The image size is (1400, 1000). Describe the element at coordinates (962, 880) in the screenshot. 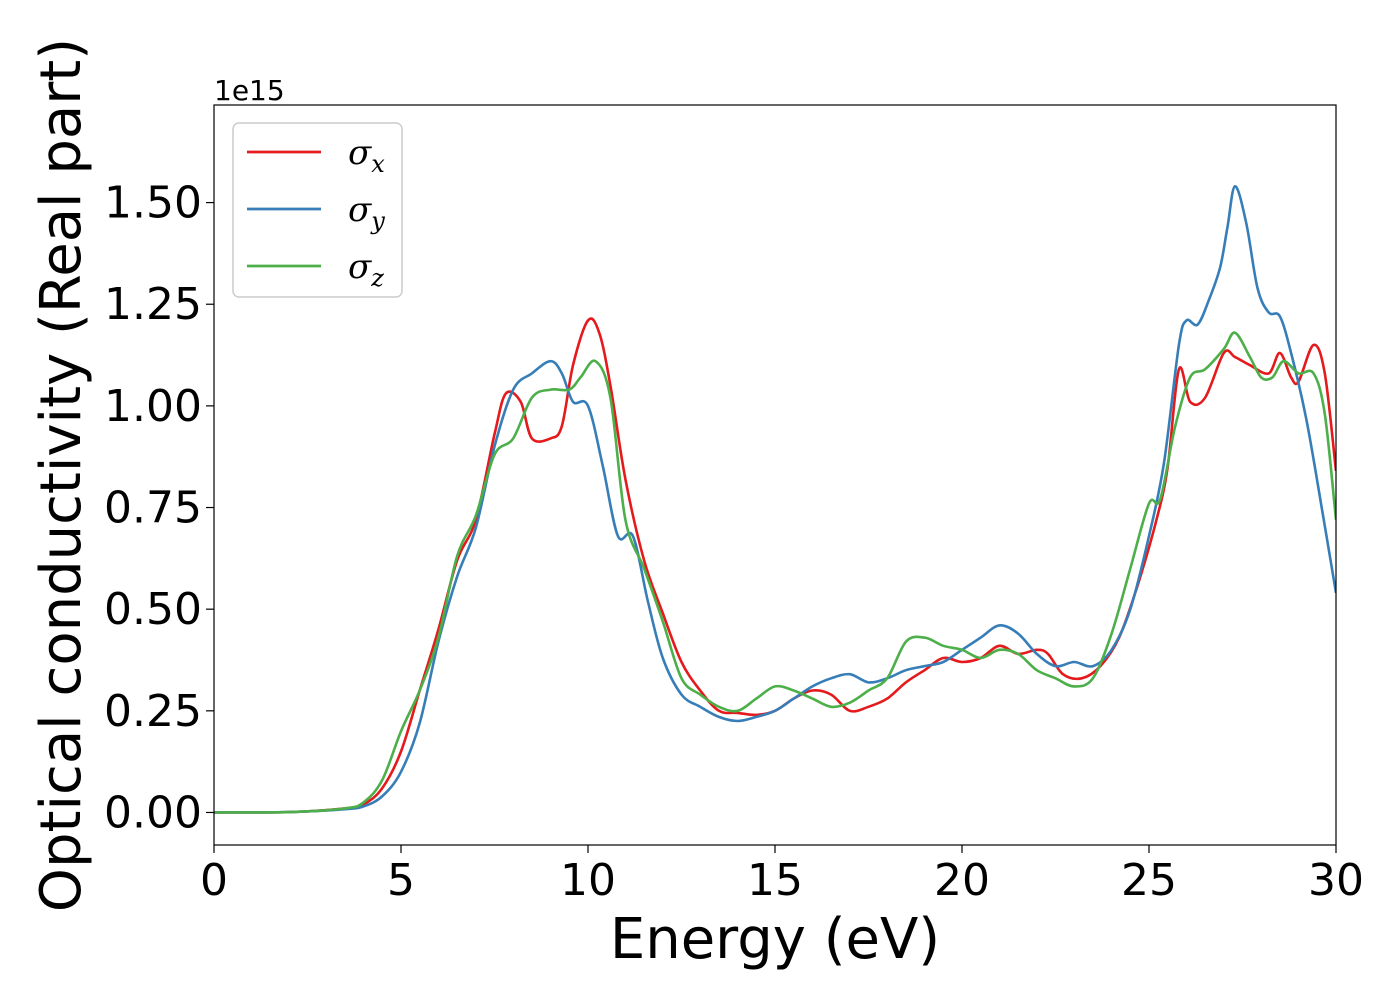

I see `x-tick-label: 20` at that location.